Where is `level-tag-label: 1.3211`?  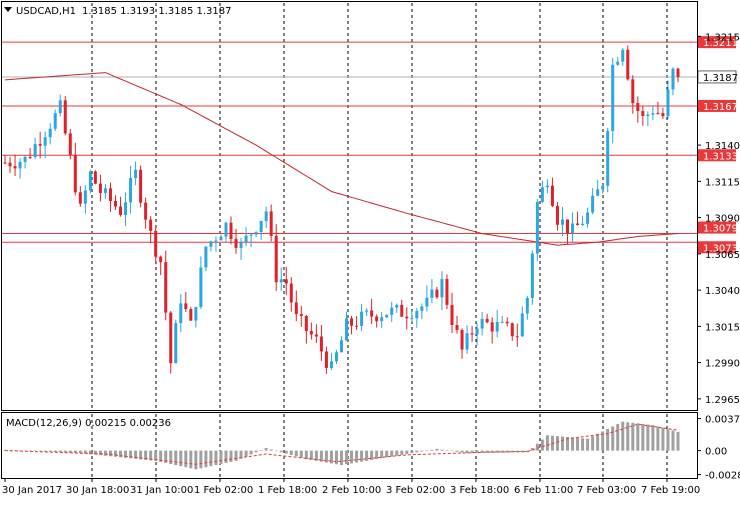 level-tag-label: 1.3211 is located at coordinates (720, 43).